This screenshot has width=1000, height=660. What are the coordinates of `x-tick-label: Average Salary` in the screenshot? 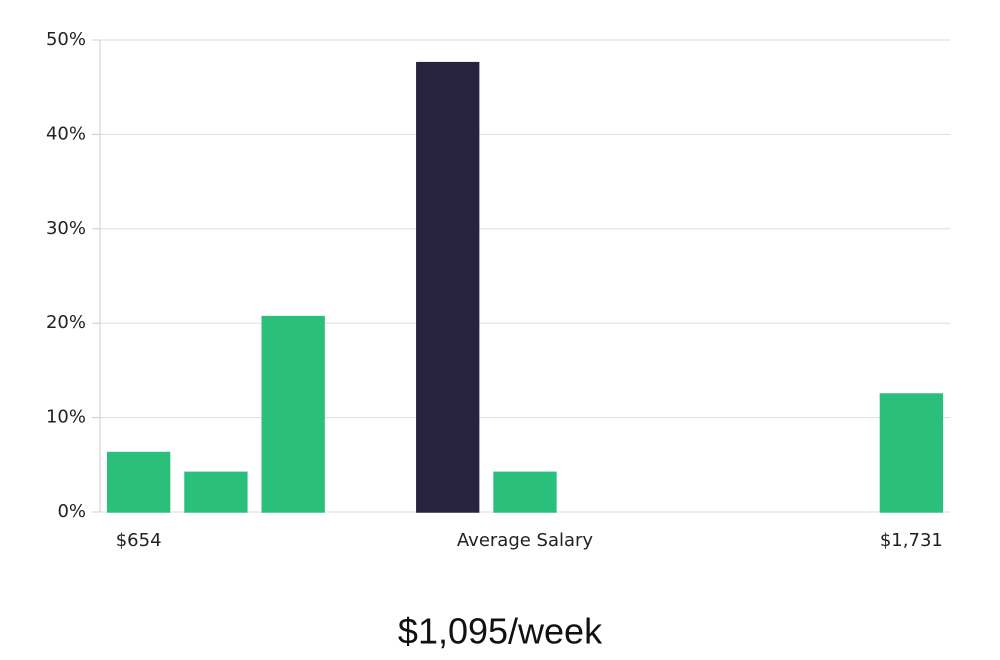 It's located at (525, 540).